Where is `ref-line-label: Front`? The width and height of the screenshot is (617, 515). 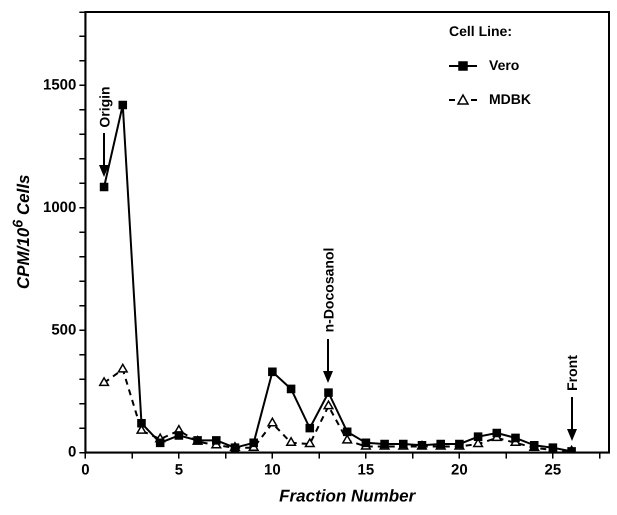
ref-line-label: Front is located at coordinates (571, 373).